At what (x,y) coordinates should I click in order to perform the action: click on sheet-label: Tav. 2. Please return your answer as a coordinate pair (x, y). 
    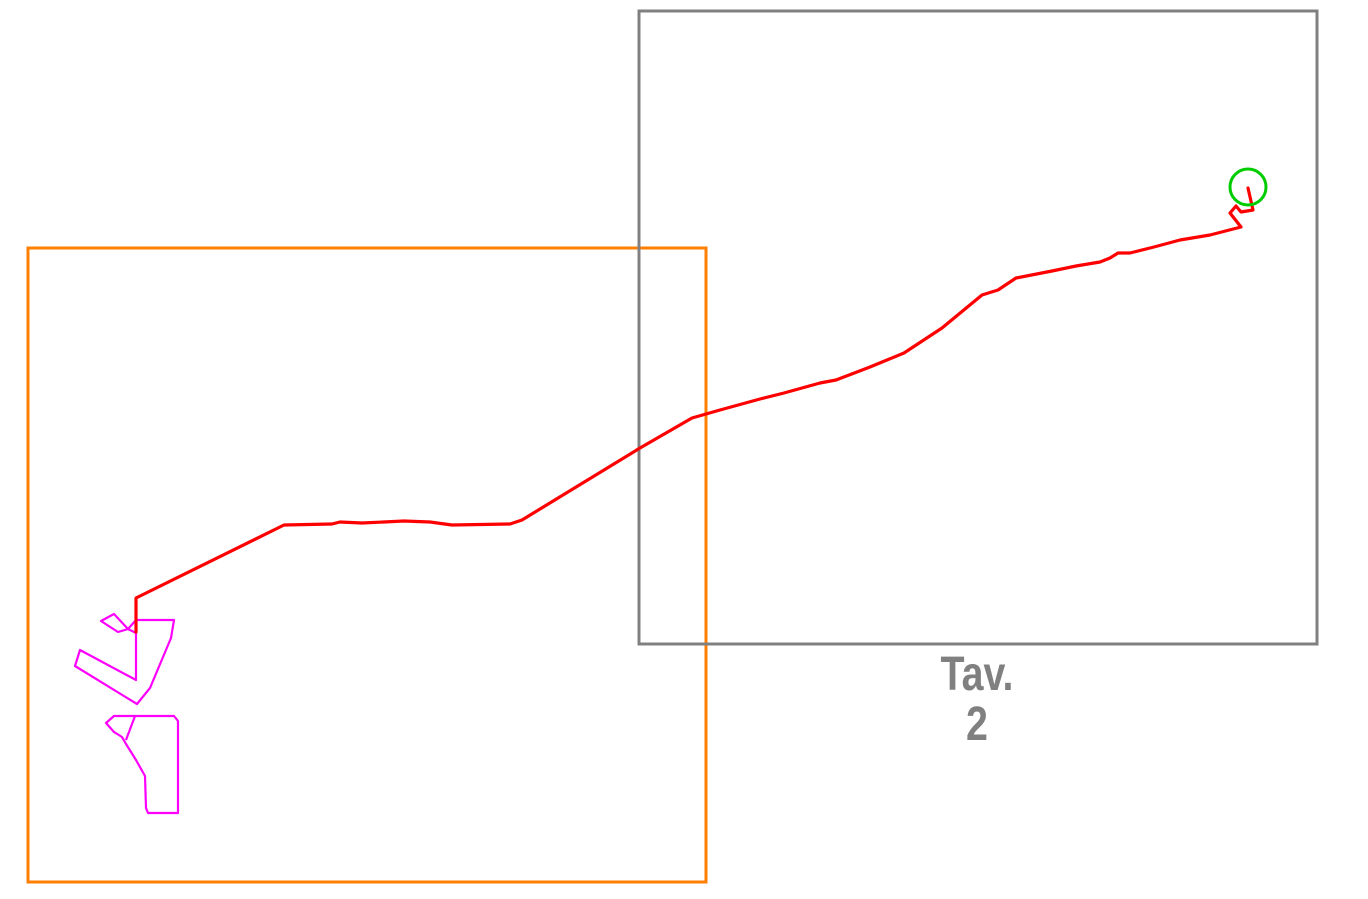
    Looking at the image, I should click on (977, 700).